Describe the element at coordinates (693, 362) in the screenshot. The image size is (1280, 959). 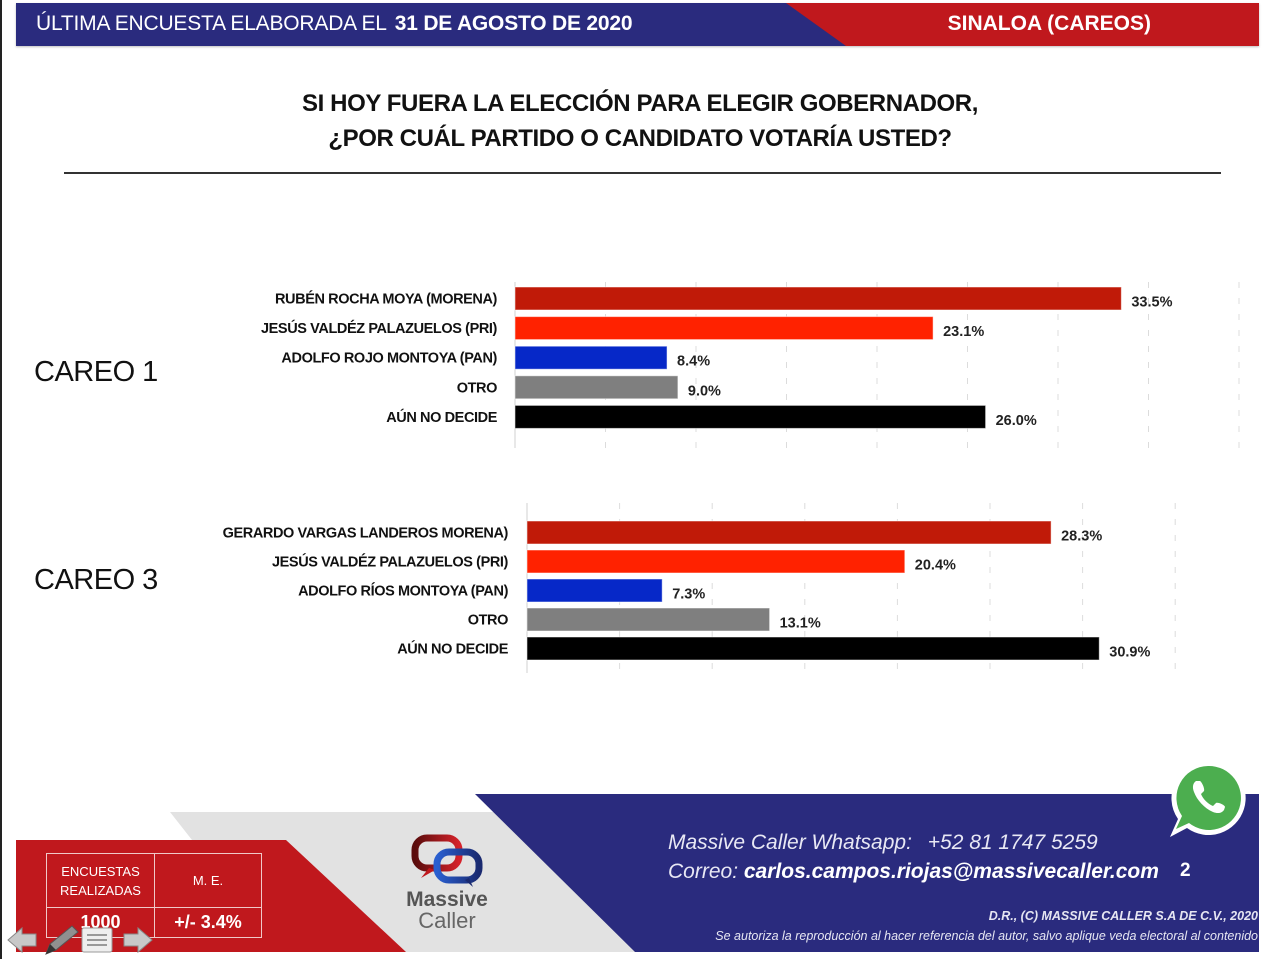
I see `value-label: 8.4%` at that location.